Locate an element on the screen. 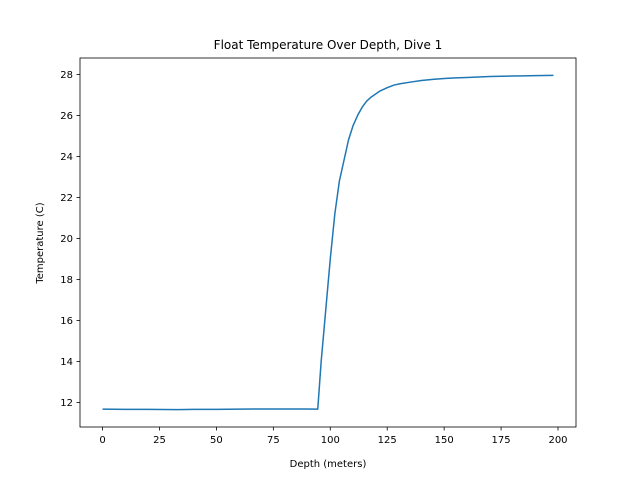 The width and height of the screenshot is (640, 480). x-tick-label: 50 is located at coordinates (216, 440).